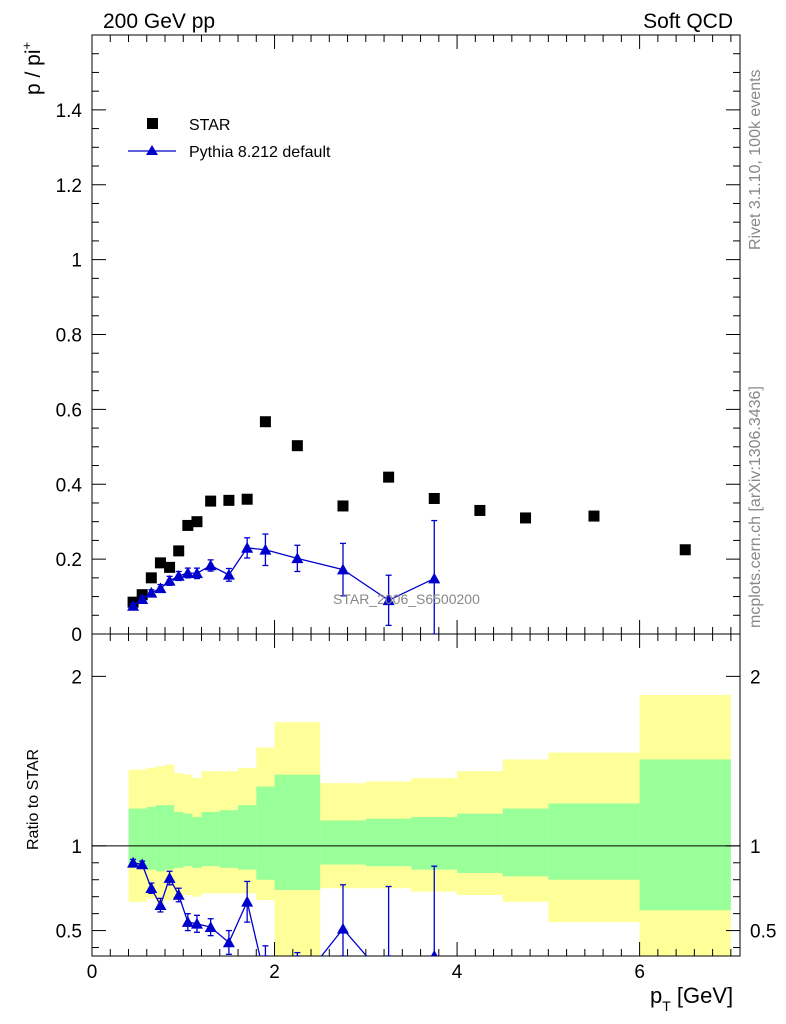 This screenshot has height=1024, width=786. I want to click on legend-star-label: STAR, so click(209, 125).